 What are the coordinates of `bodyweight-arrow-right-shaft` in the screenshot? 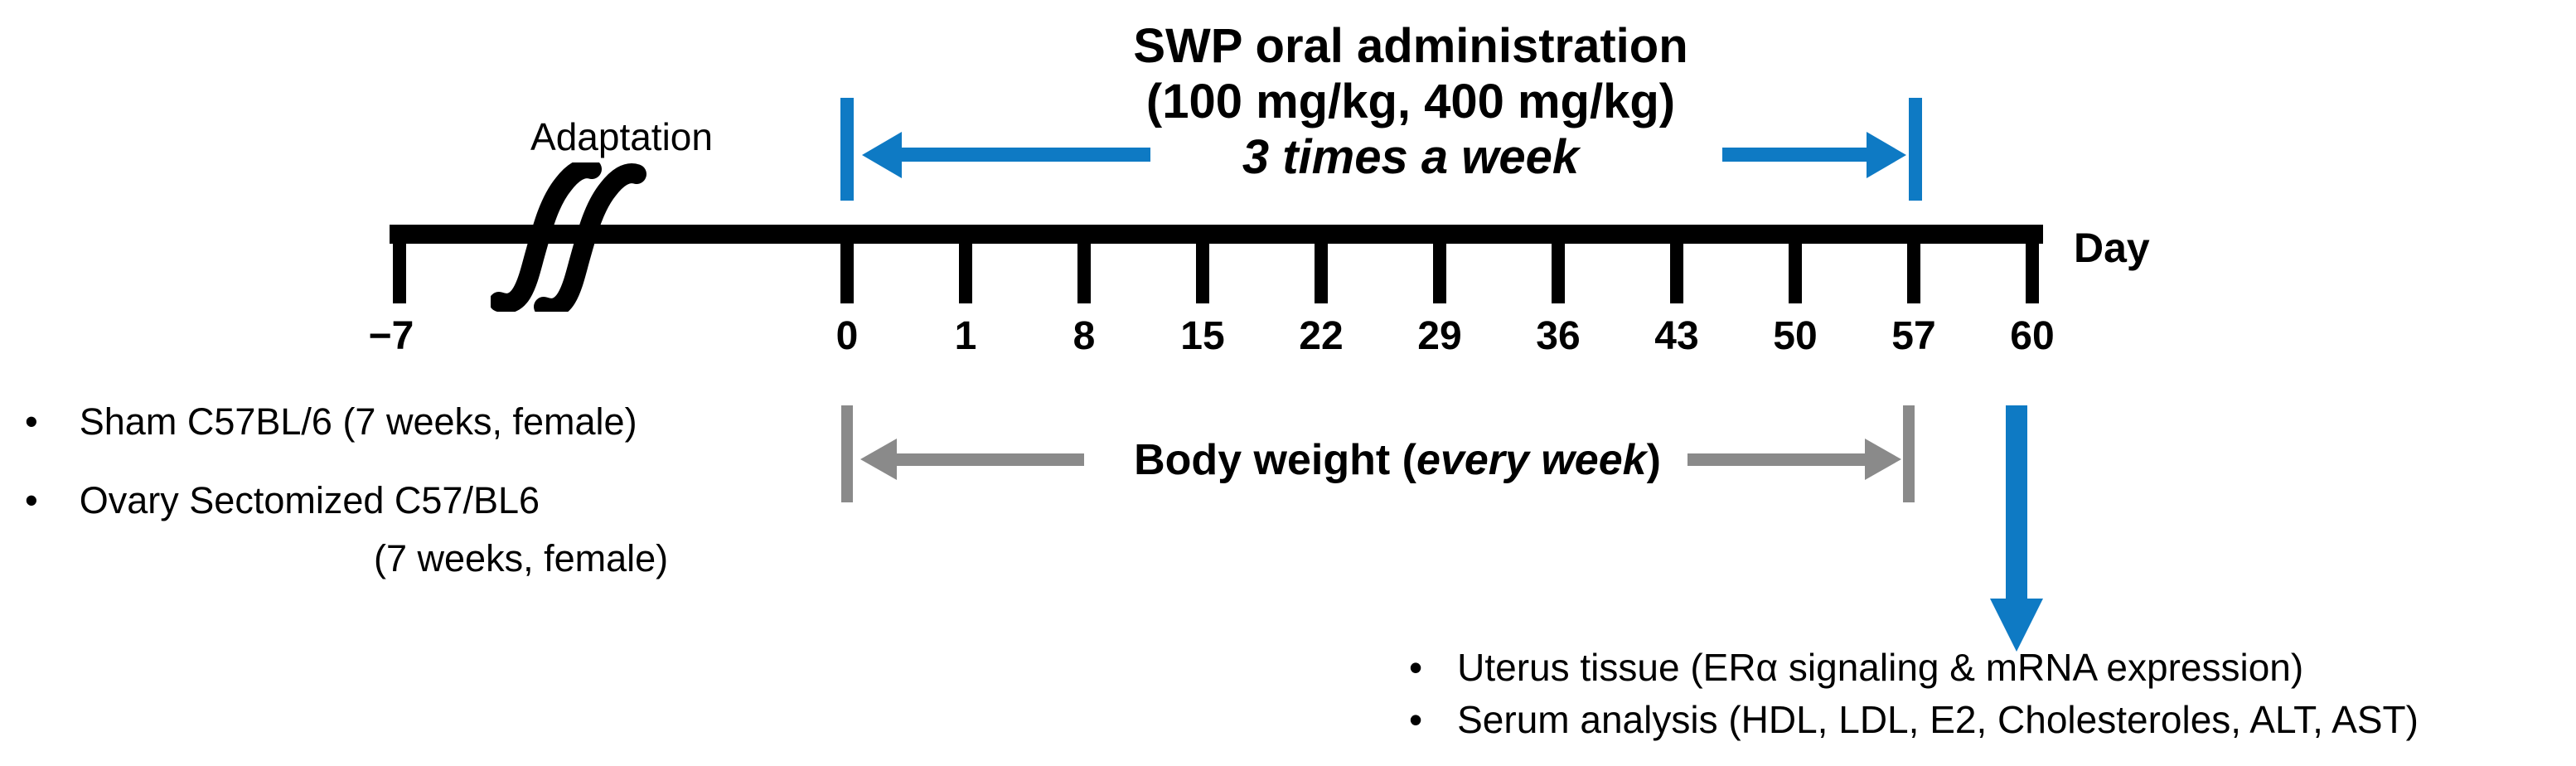 It's located at (1777, 459).